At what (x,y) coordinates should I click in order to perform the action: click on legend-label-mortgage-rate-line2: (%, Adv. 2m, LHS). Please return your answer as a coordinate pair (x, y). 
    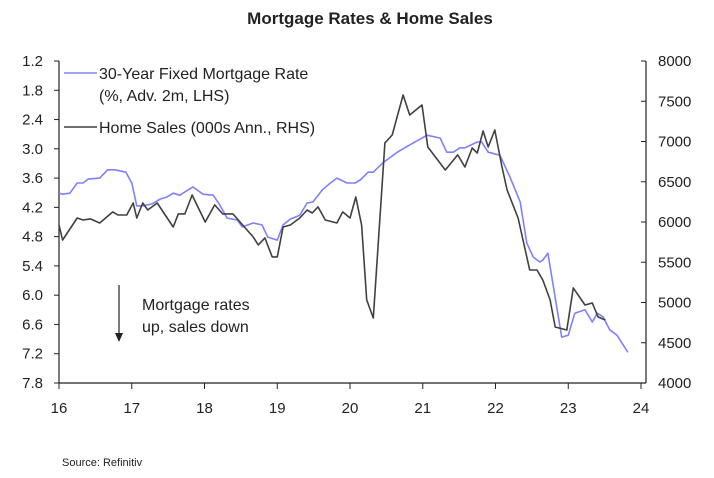
    Looking at the image, I should click on (164, 96).